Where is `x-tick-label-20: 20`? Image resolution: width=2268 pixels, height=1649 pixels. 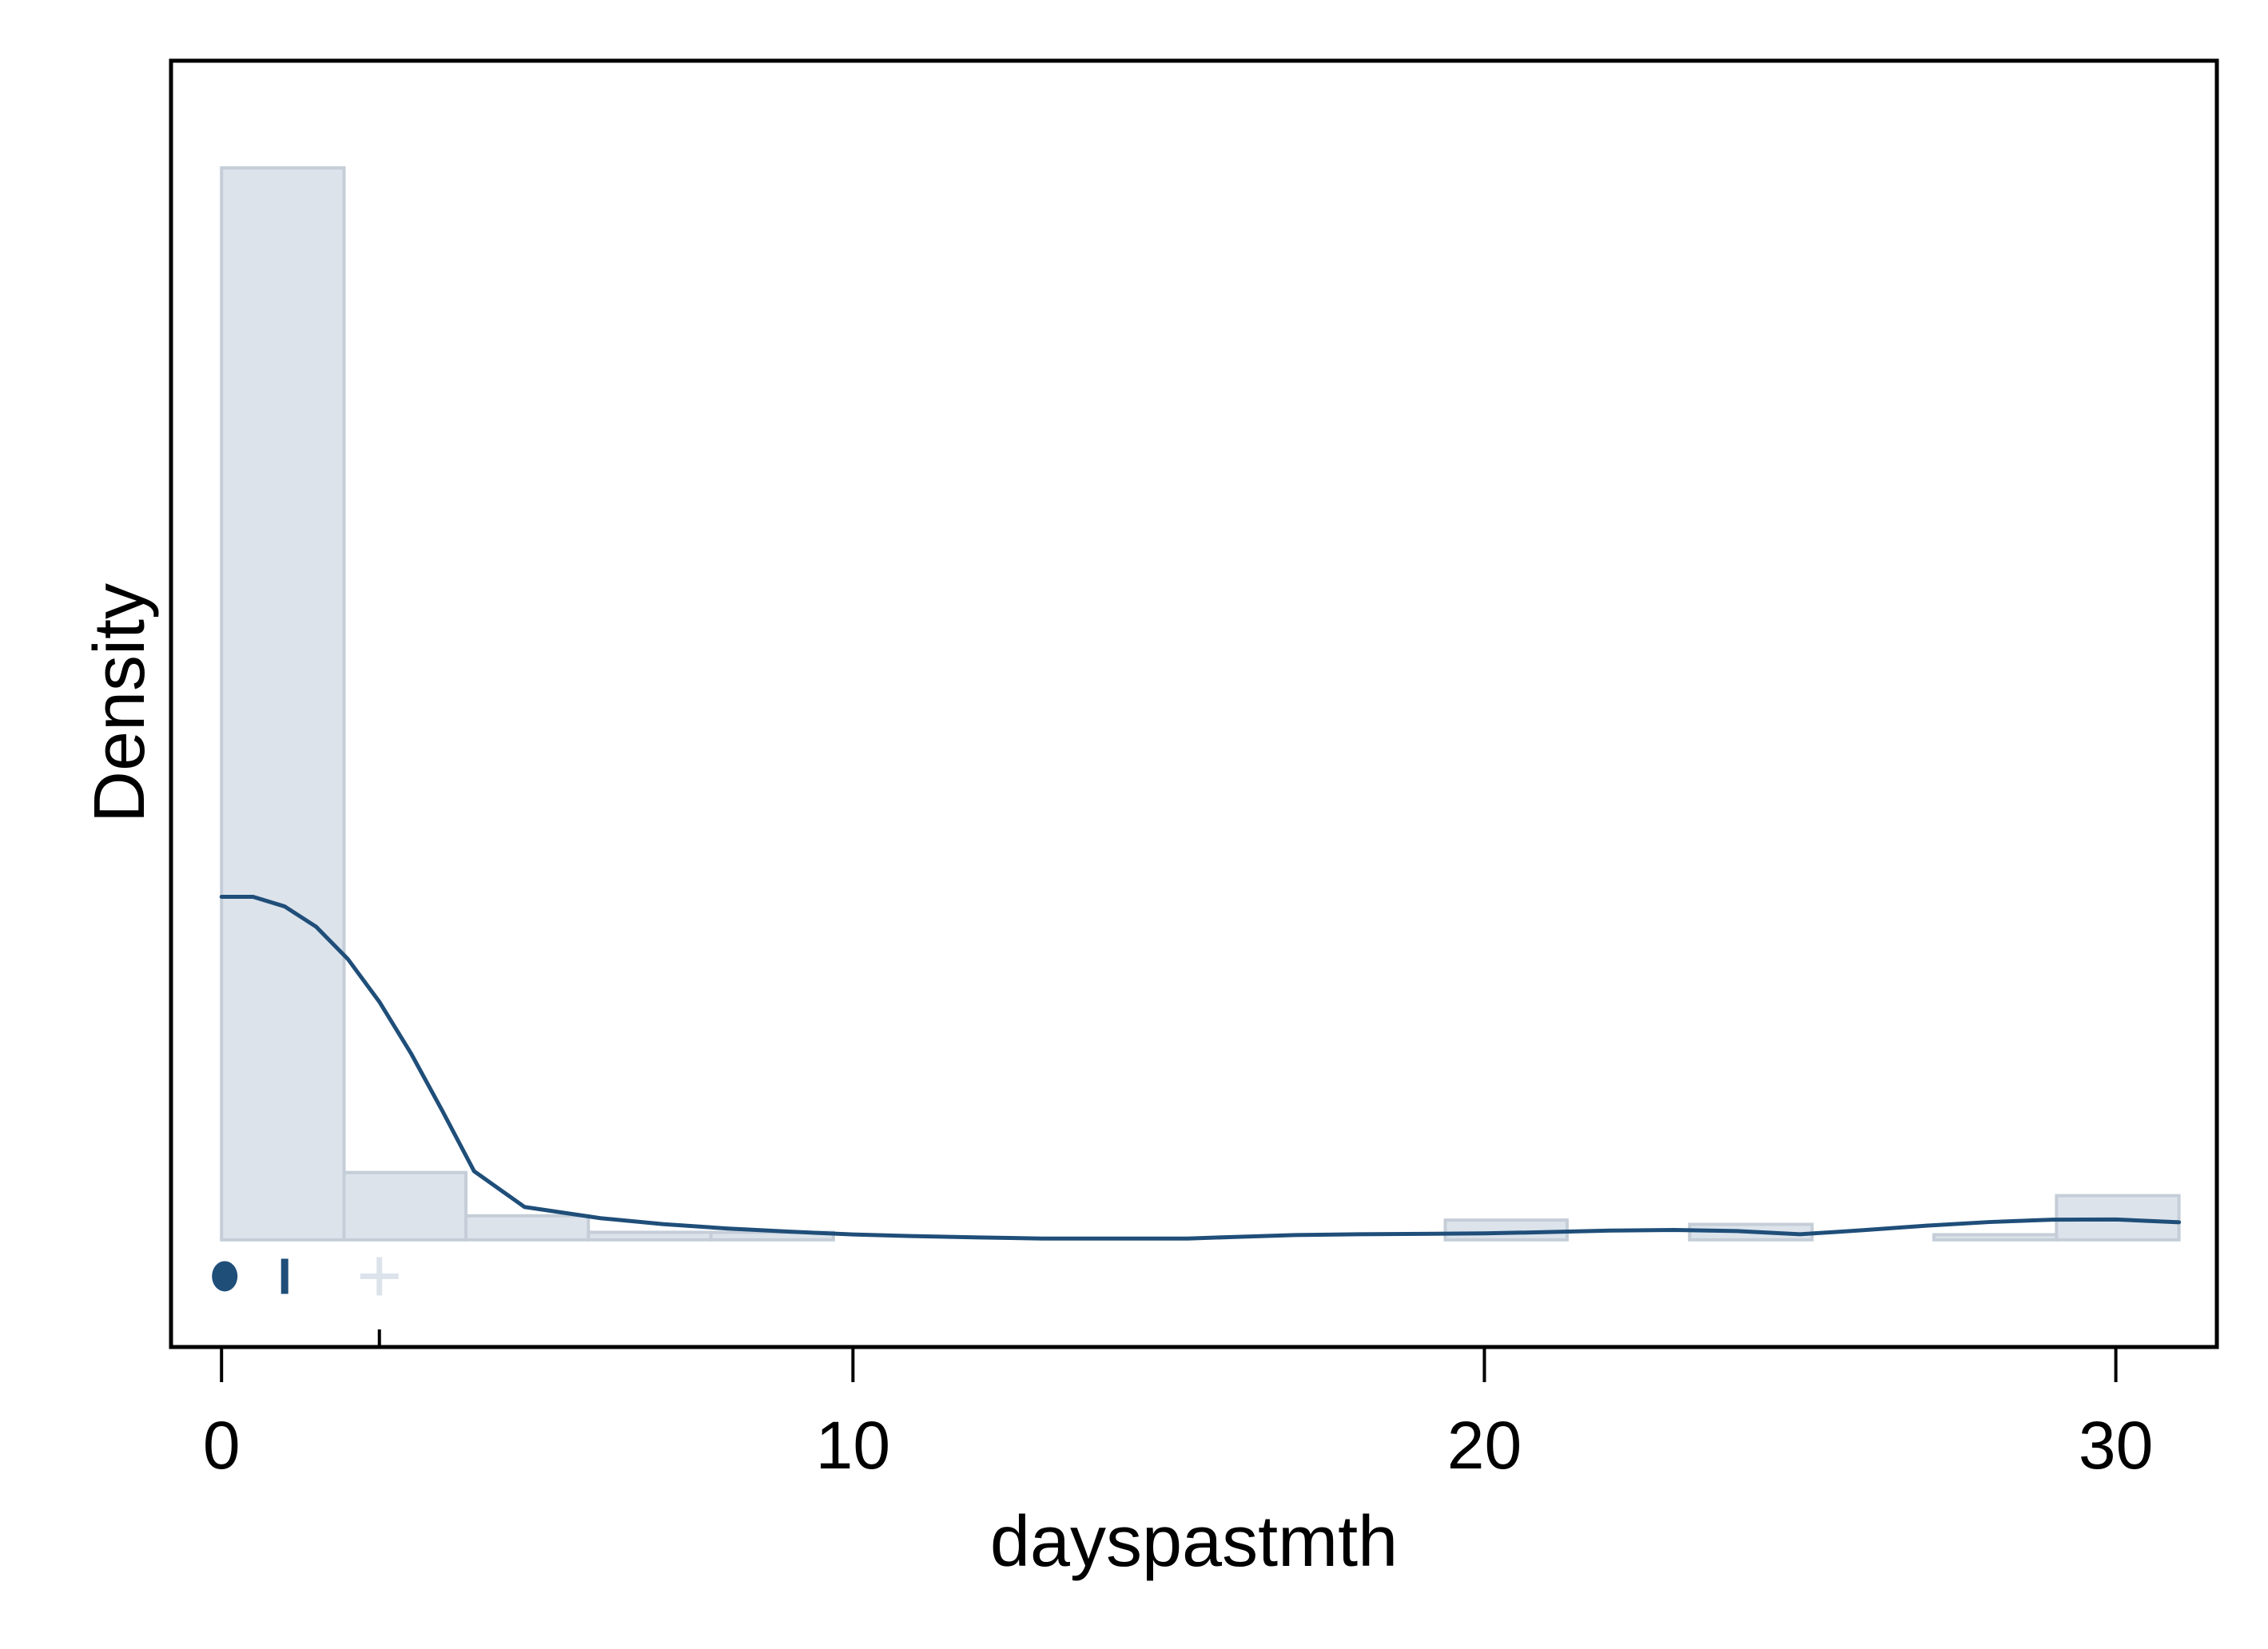
x-tick-label-20: 20 is located at coordinates (1484, 1445).